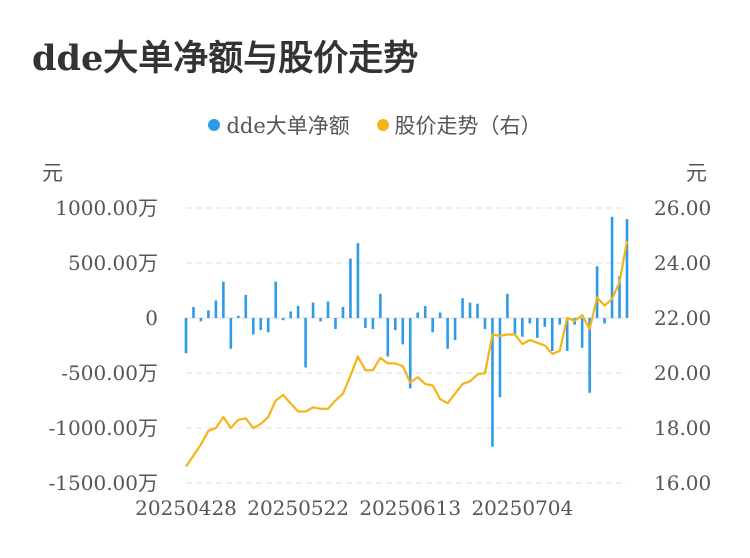  What do you see at coordinates (151, 318) in the screenshot?
I see `y-left-tick-label: 0` at bounding box center [151, 318].